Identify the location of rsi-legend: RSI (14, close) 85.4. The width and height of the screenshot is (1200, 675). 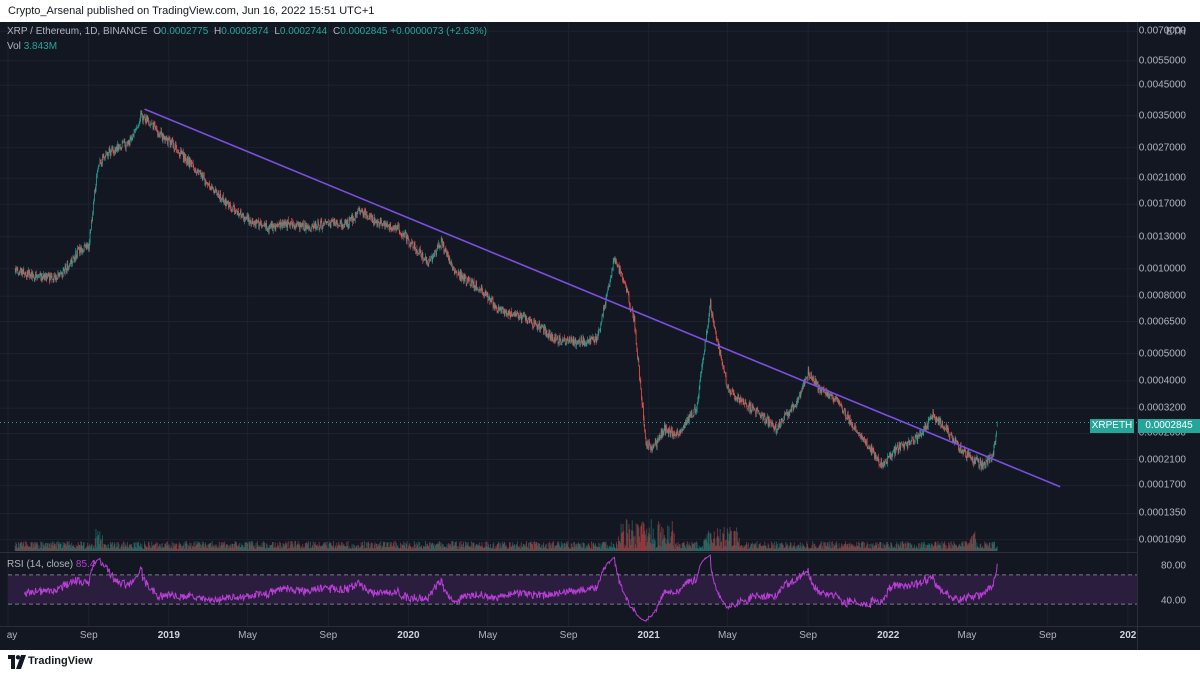
(51, 564).